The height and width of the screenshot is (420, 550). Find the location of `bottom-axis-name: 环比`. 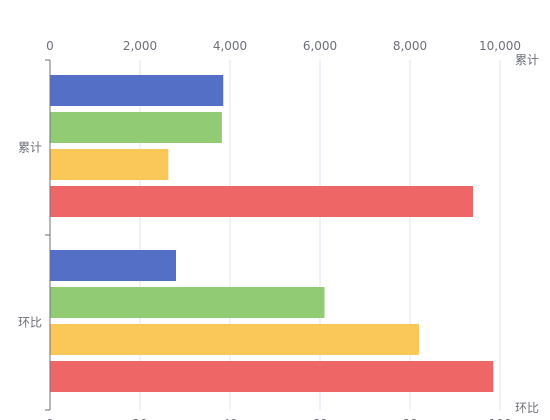

bottom-axis-name: 环比 is located at coordinates (527, 408).